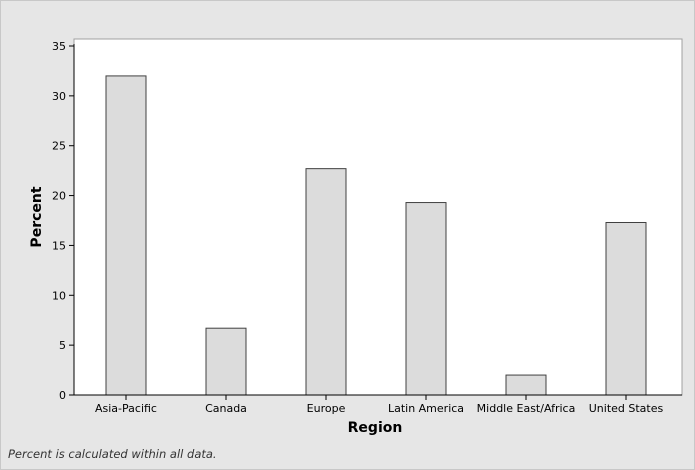  Describe the element at coordinates (526, 408) in the screenshot. I see `x-tick-label: Middle East/Africa` at that location.